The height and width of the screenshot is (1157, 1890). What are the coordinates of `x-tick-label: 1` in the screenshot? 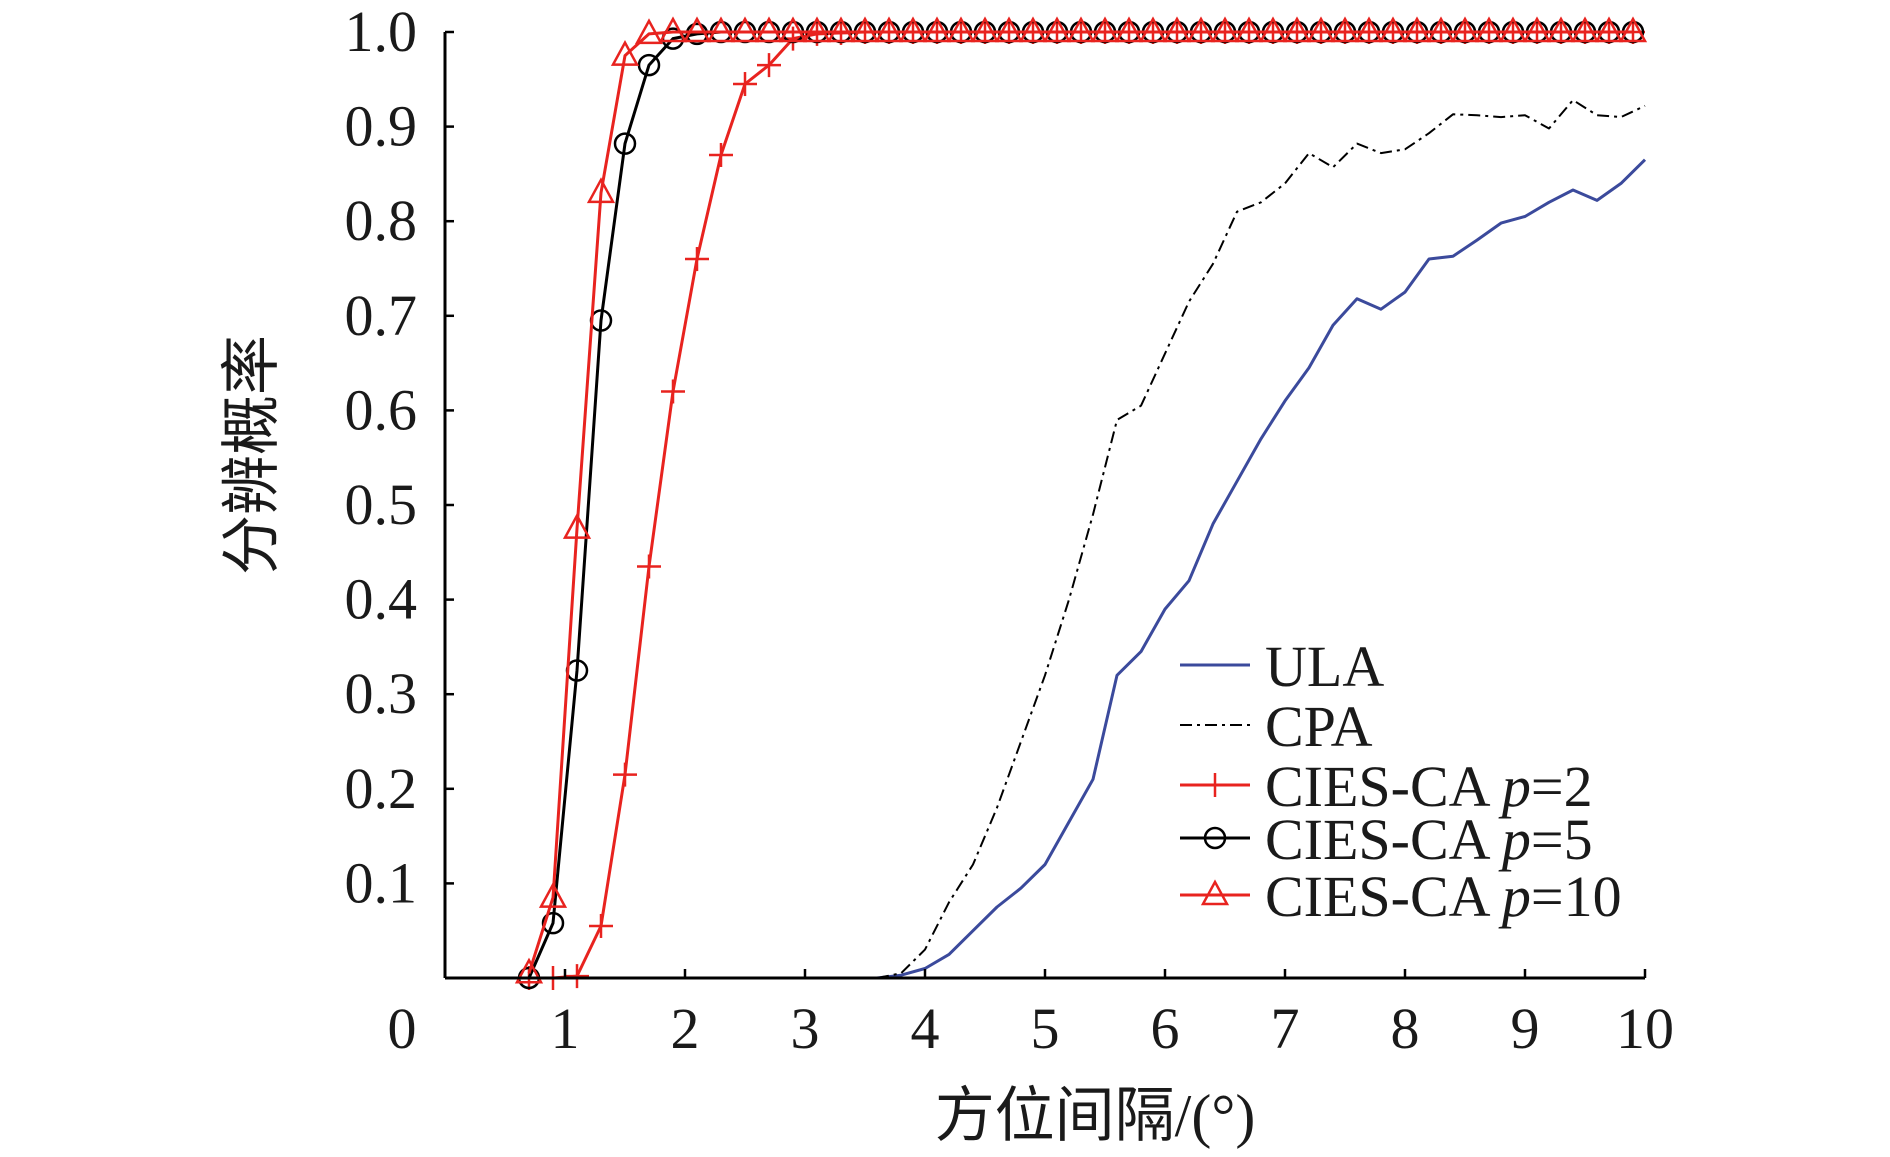 It's located at (565, 1028).